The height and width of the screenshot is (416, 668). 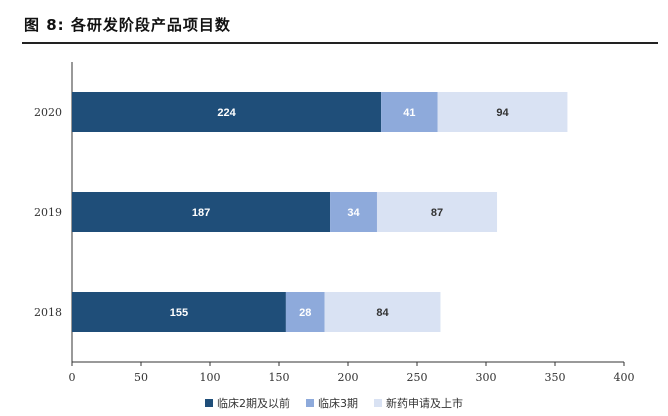 I want to click on bar-data-label: 155, so click(x=179, y=313).